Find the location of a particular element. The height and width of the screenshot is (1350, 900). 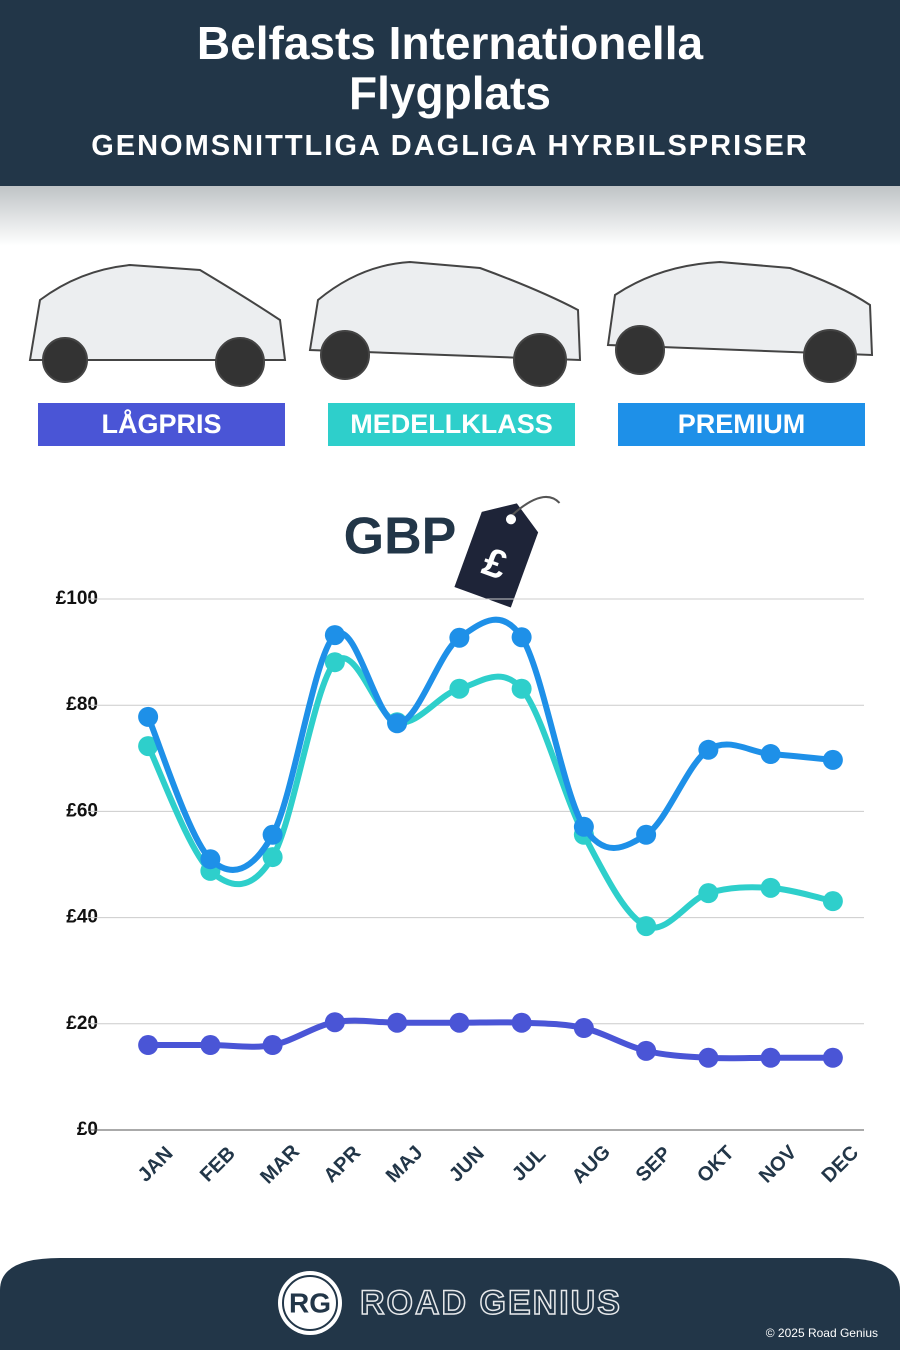

currency-label: GBP is located at coordinates (400, 537).